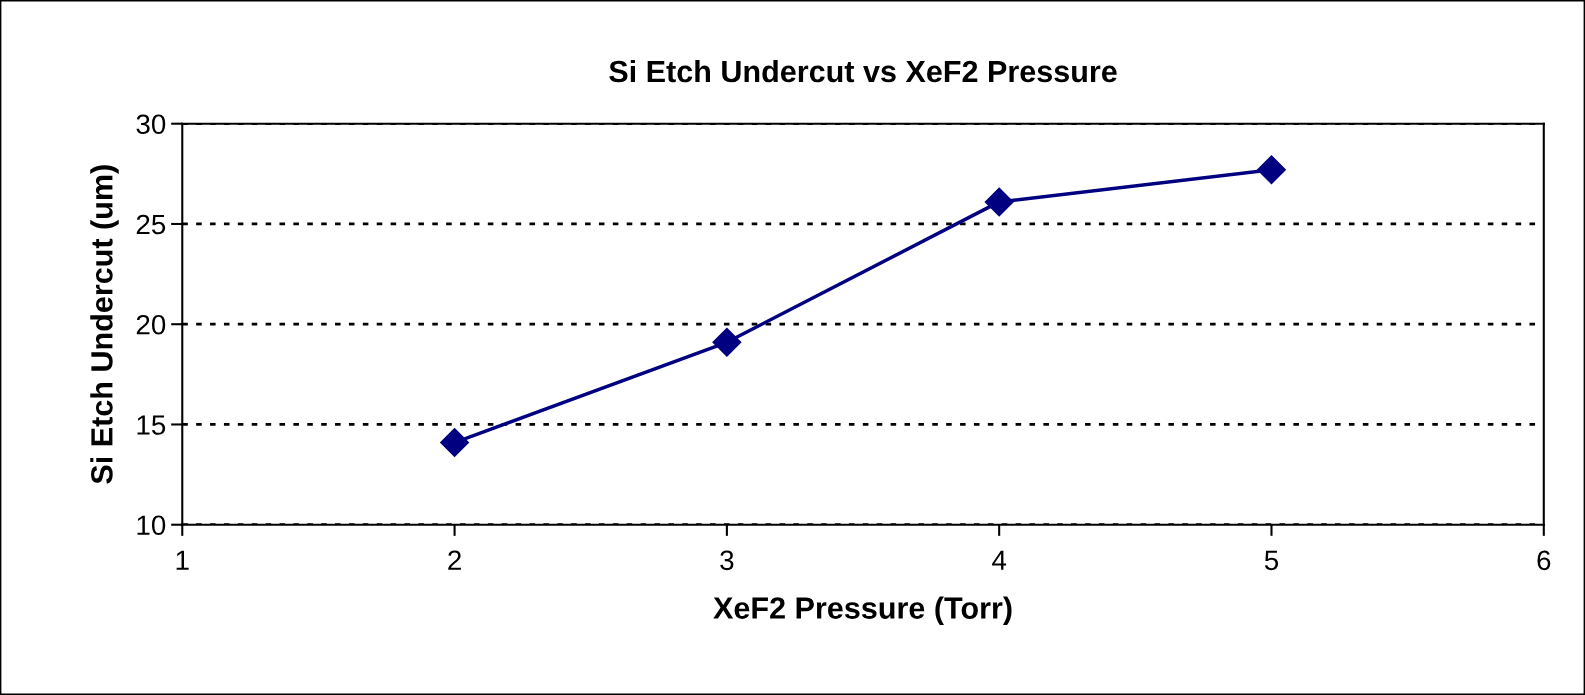 The width and height of the screenshot is (1585, 695). What do you see at coordinates (454, 560) in the screenshot?
I see `x-tick-label: 2` at bounding box center [454, 560].